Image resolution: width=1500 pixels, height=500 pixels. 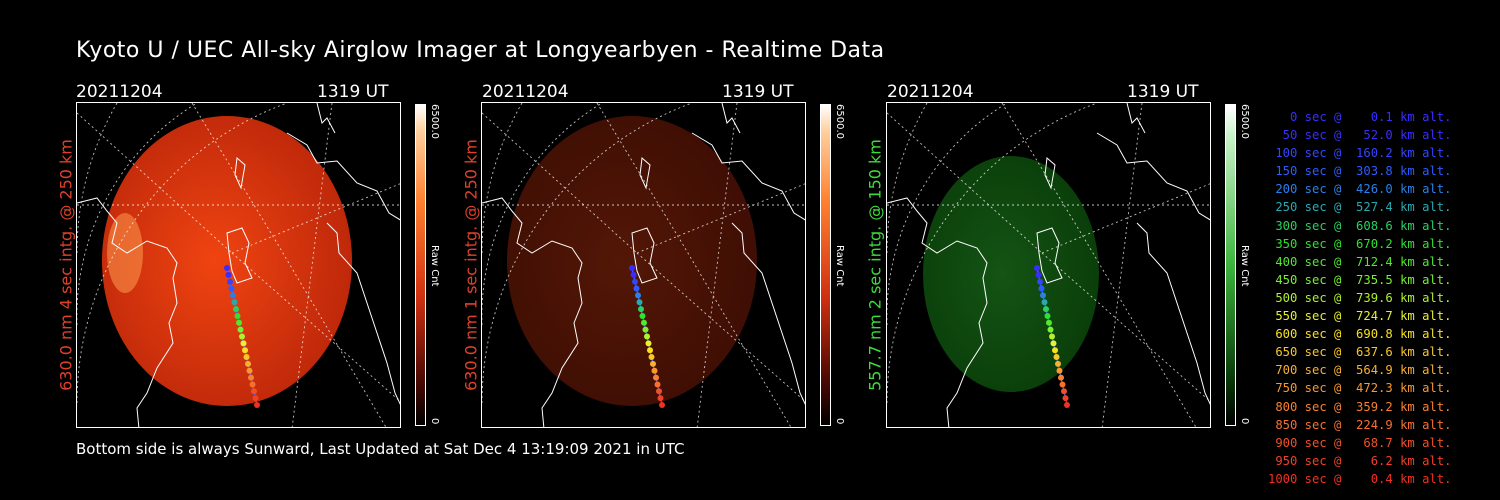 What do you see at coordinates (66, 265) in the screenshot?
I see `panel-1-ylabel: 630.0 nm 4 sec intg. @ 250 km` at bounding box center [66, 265].